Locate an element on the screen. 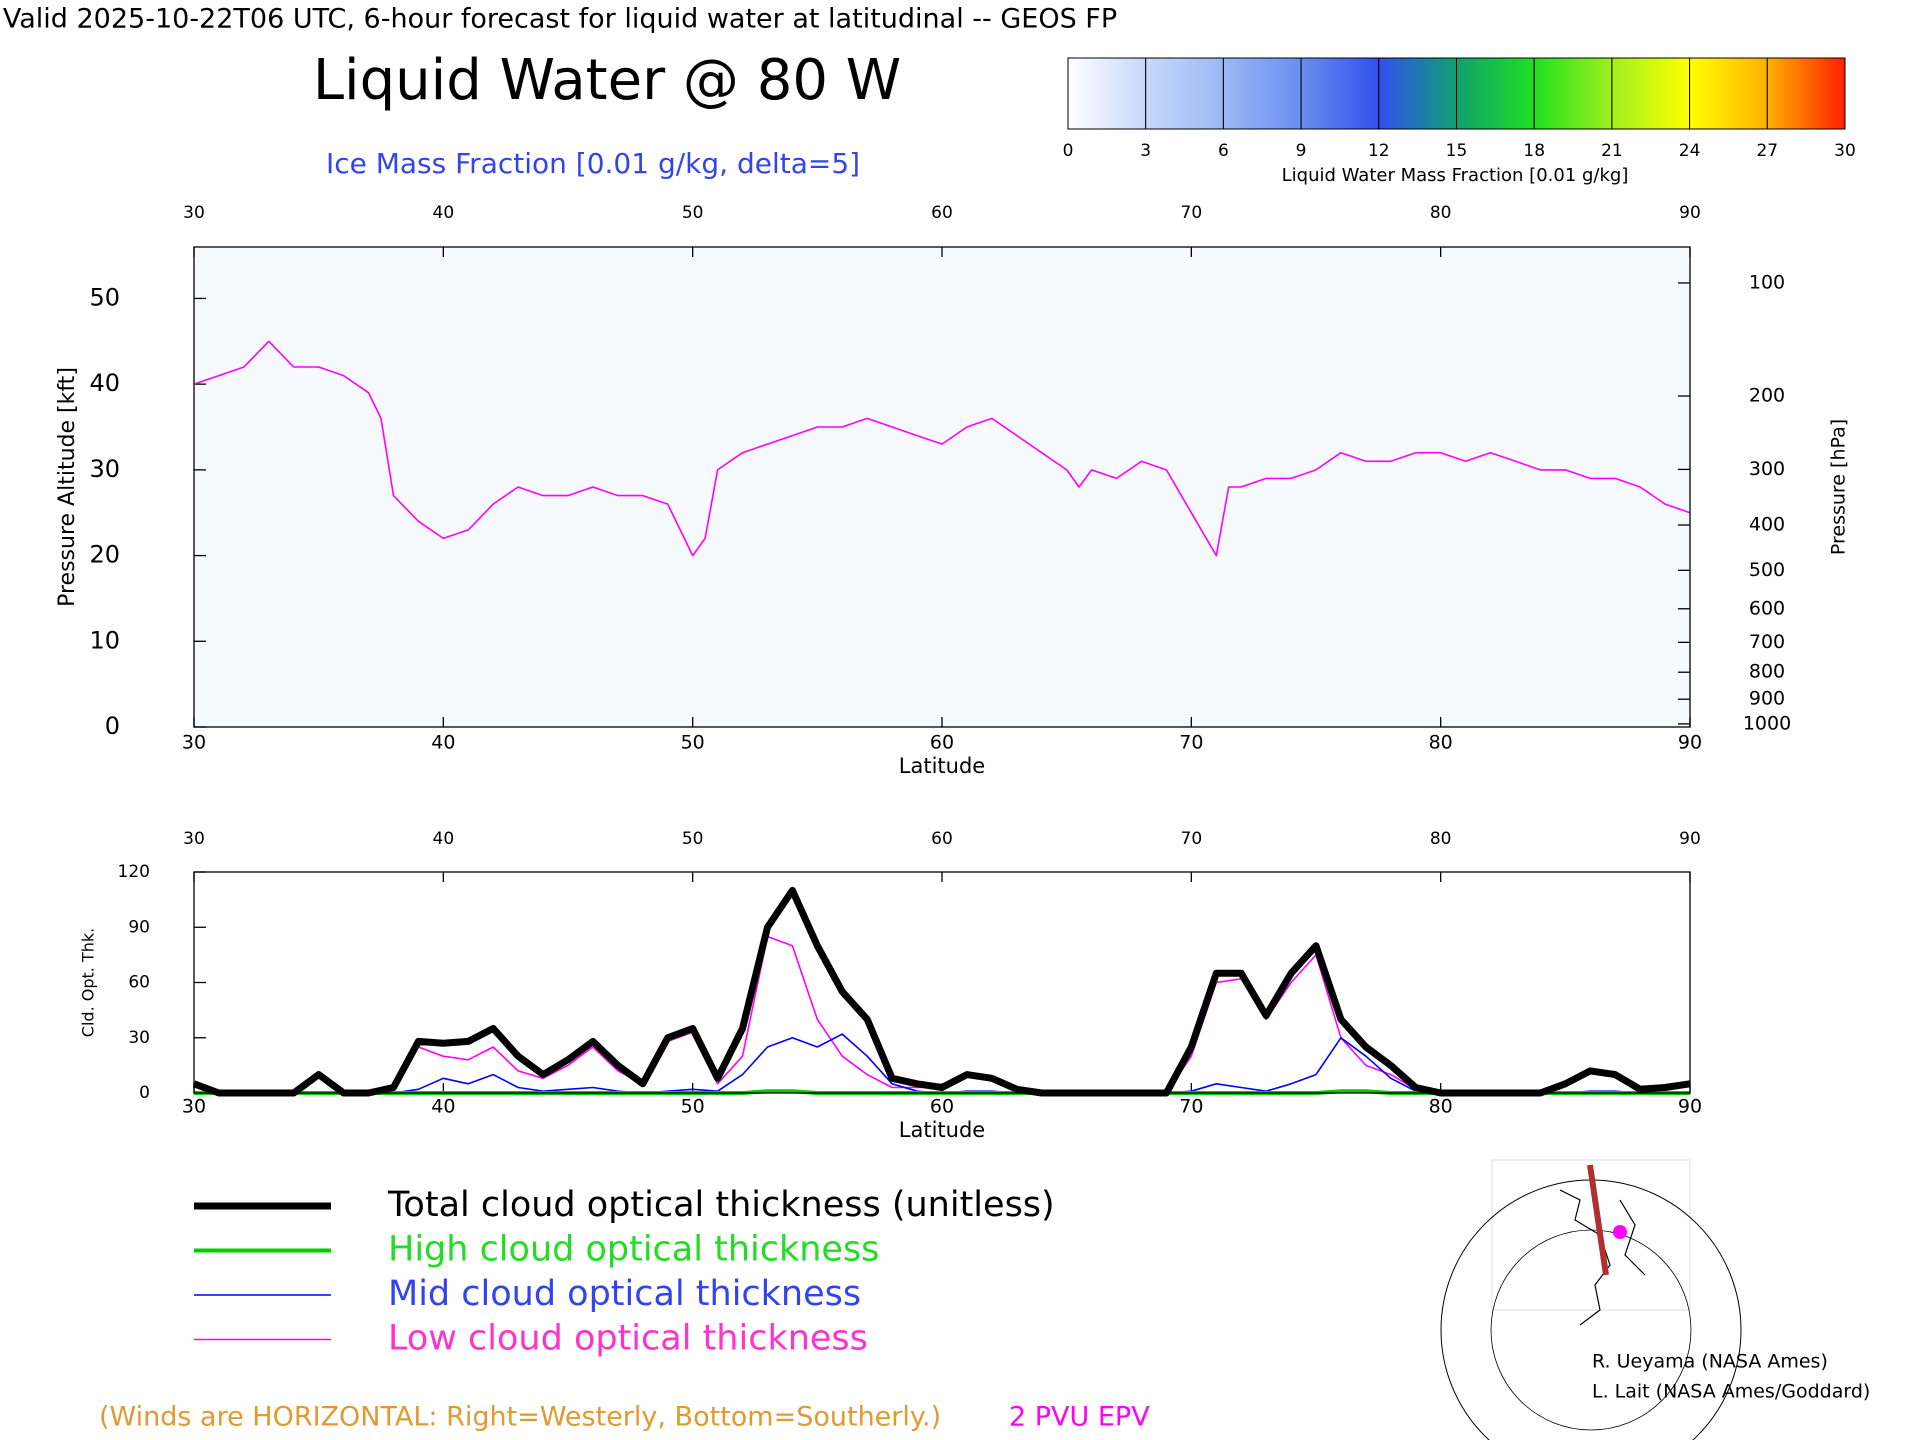 The image size is (1920, 1440). legend-label: Total cloud optical thickness (unitless) is located at coordinates (721, 1205).